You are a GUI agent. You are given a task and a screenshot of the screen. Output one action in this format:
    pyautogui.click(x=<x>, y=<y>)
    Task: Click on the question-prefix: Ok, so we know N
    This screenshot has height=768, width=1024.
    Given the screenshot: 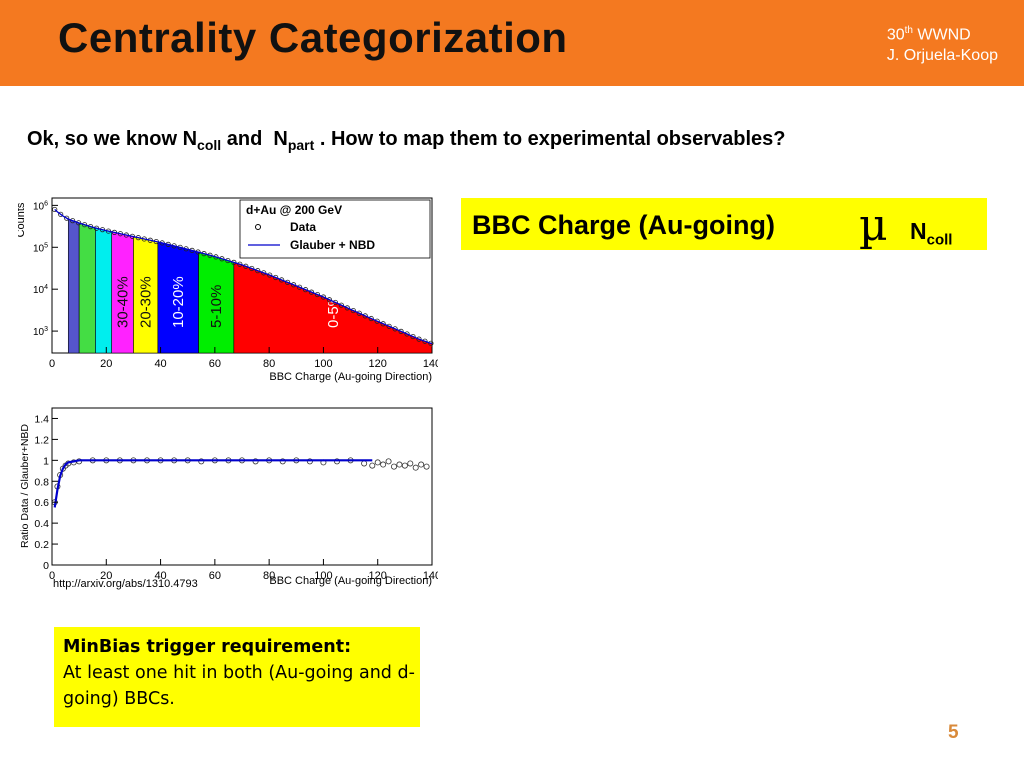 What is the action you would take?
    pyautogui.click(x=112, y=139)
    